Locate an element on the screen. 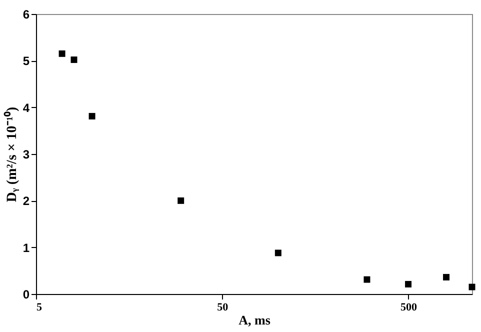  x-axis-title: A, ms is located at coordinates (254, 320).